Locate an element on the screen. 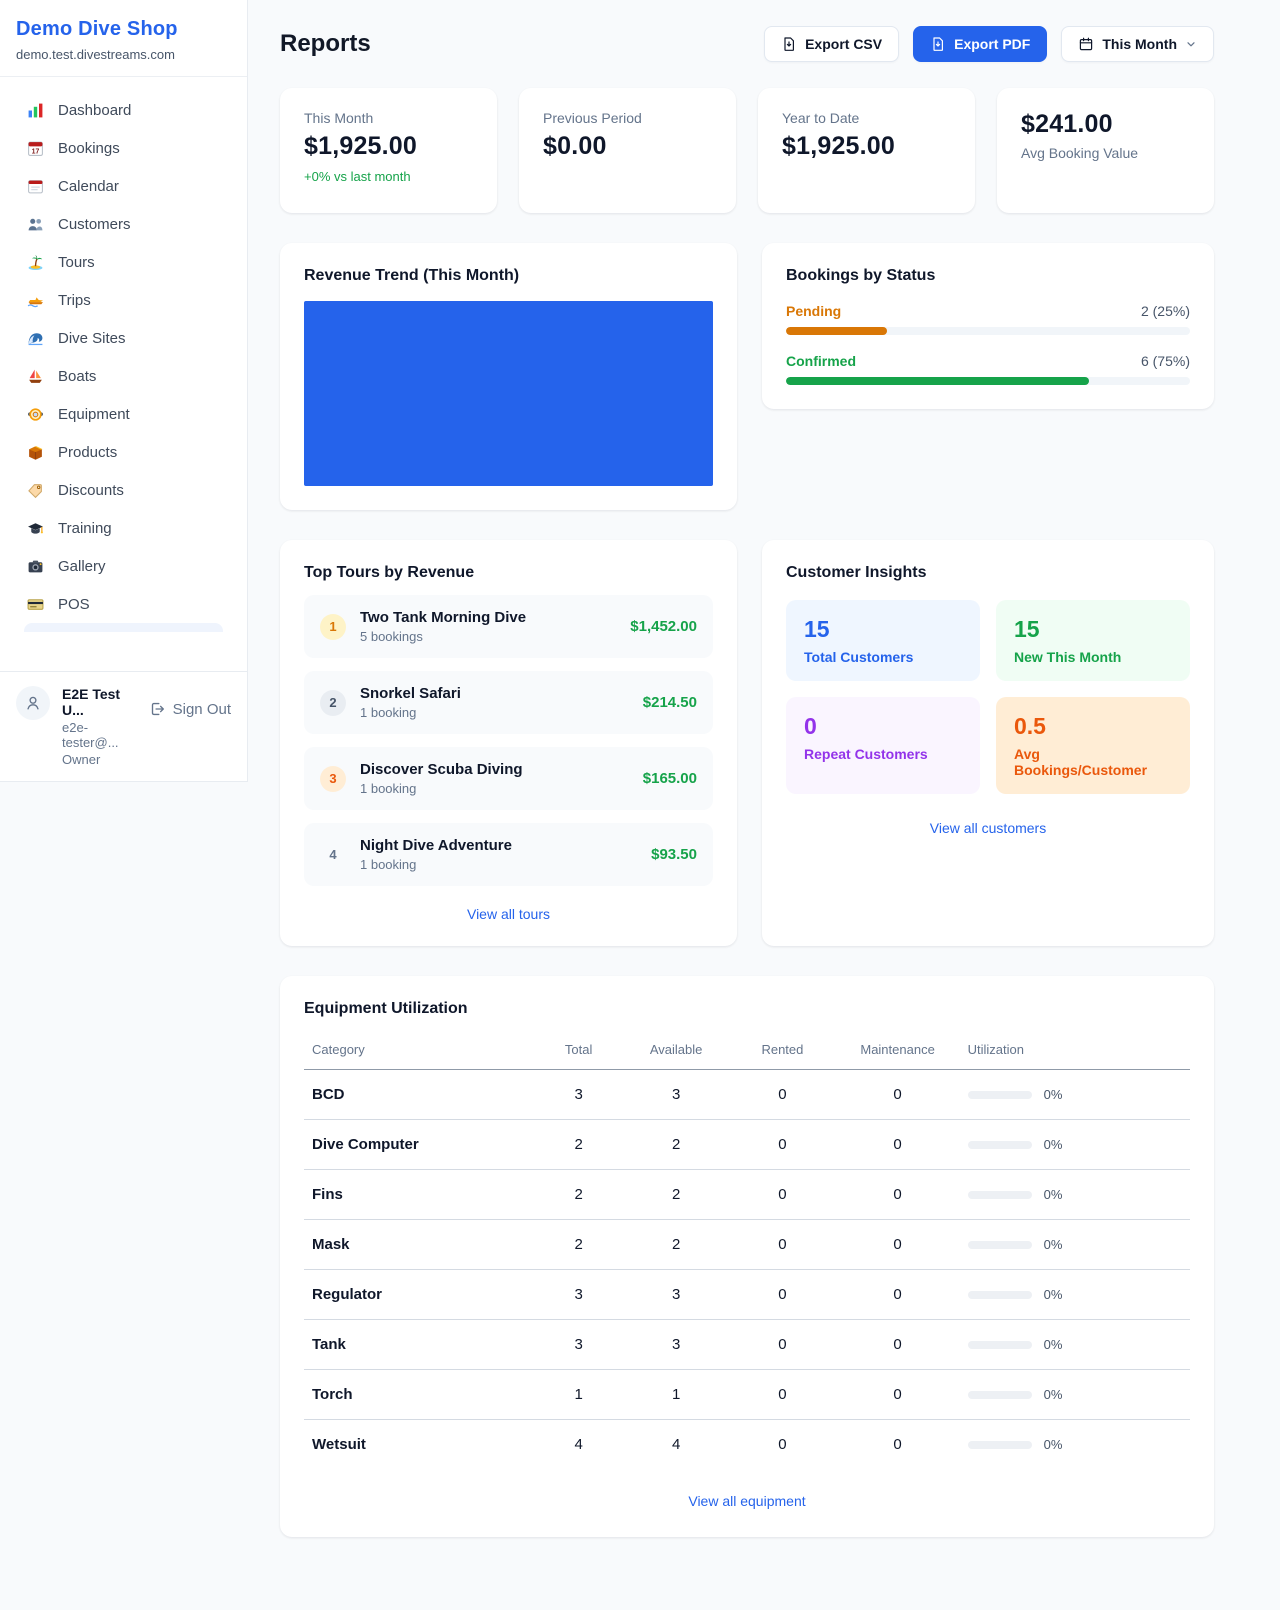 The image size is (1280, 1610). status-label: Confirmed is located at coordinates (821, 361).